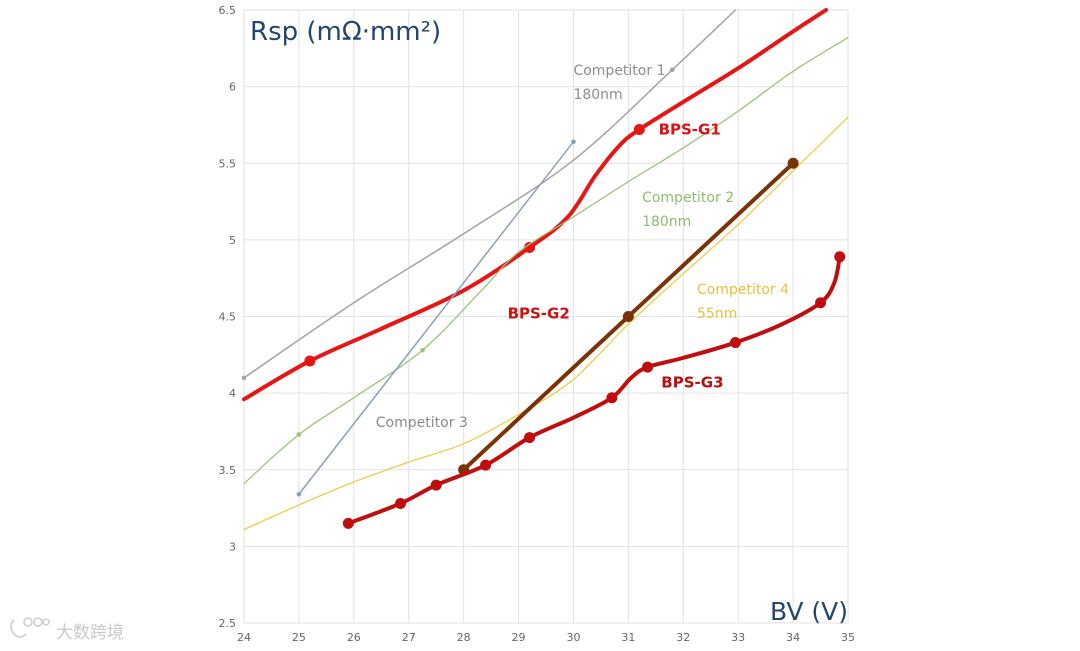 This screenshot has height=651, width=1080. What do you see at coordinates (546, 637) in the screenshot?
I see `x-axis-ticks: 24 25 26 27 28 29 30 31 32 33 34 35` at bounding box center [546, 637].